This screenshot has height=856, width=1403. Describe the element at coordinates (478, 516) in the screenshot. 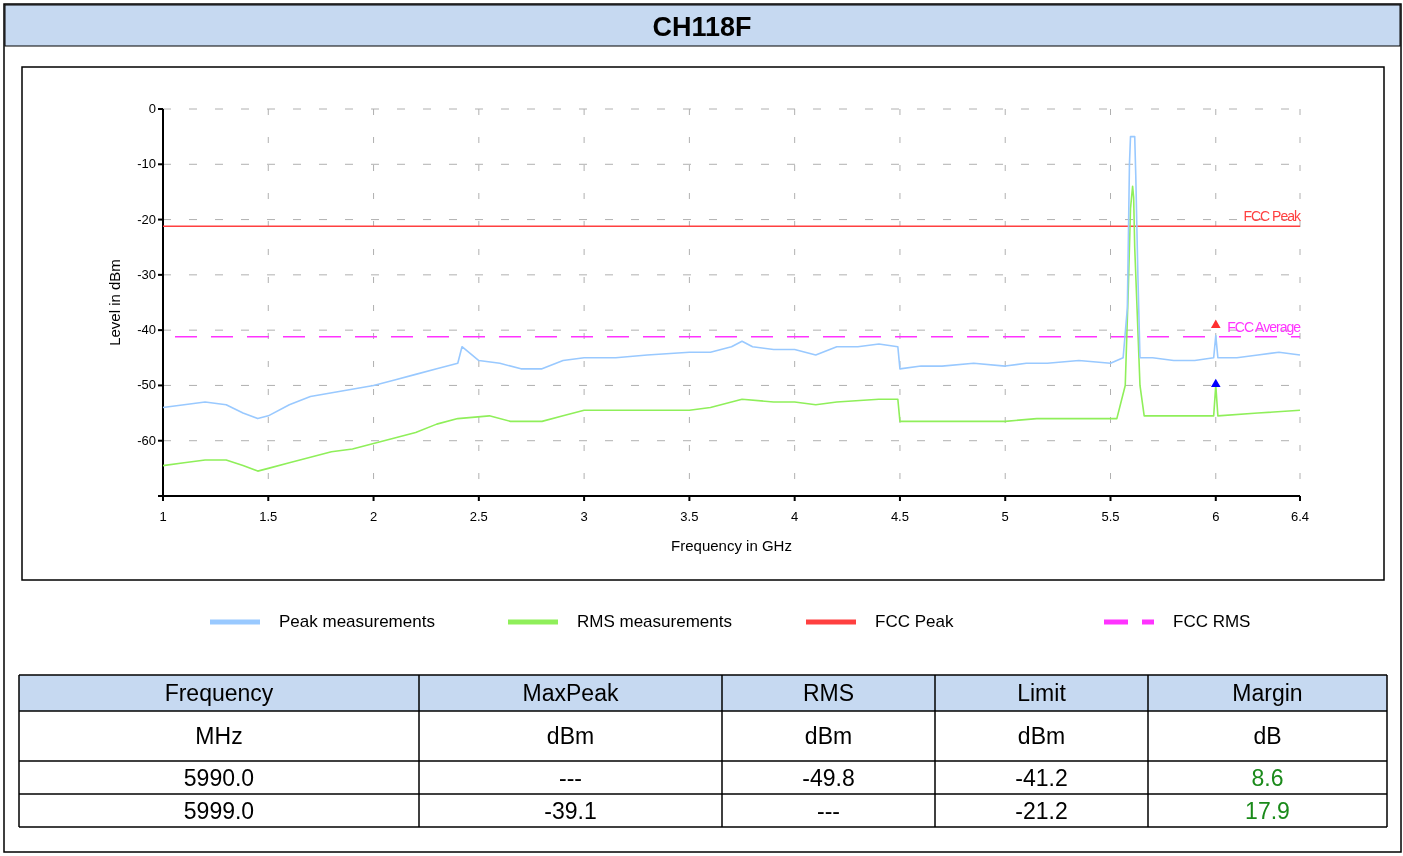

I see `x-tick-label: 2.5` at that location.